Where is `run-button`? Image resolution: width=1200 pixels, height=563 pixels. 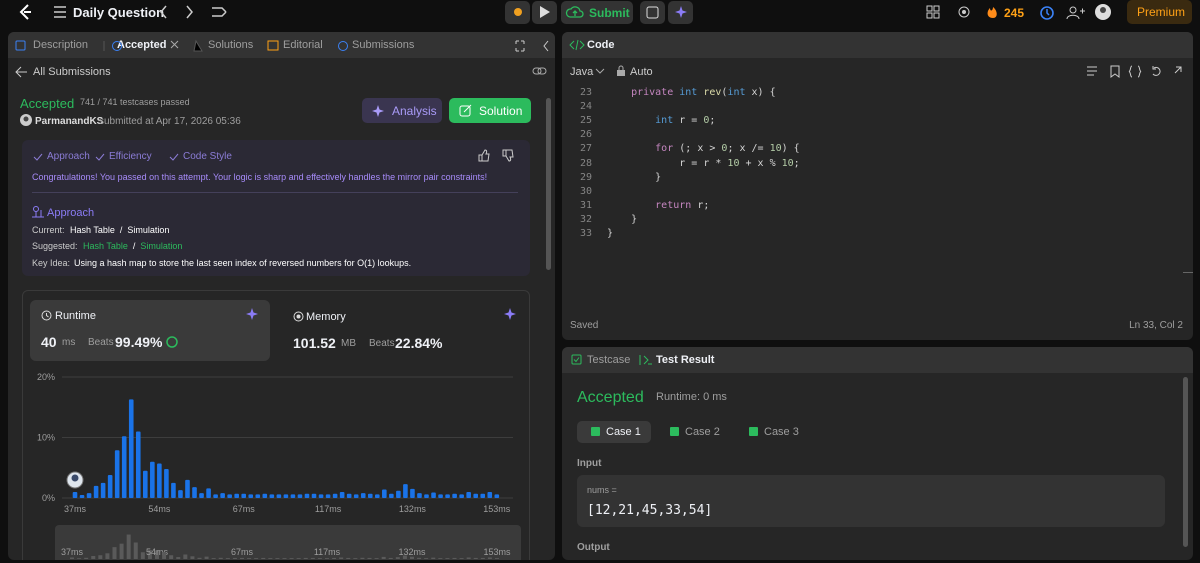
run-button is located at coordinates (544, 12).